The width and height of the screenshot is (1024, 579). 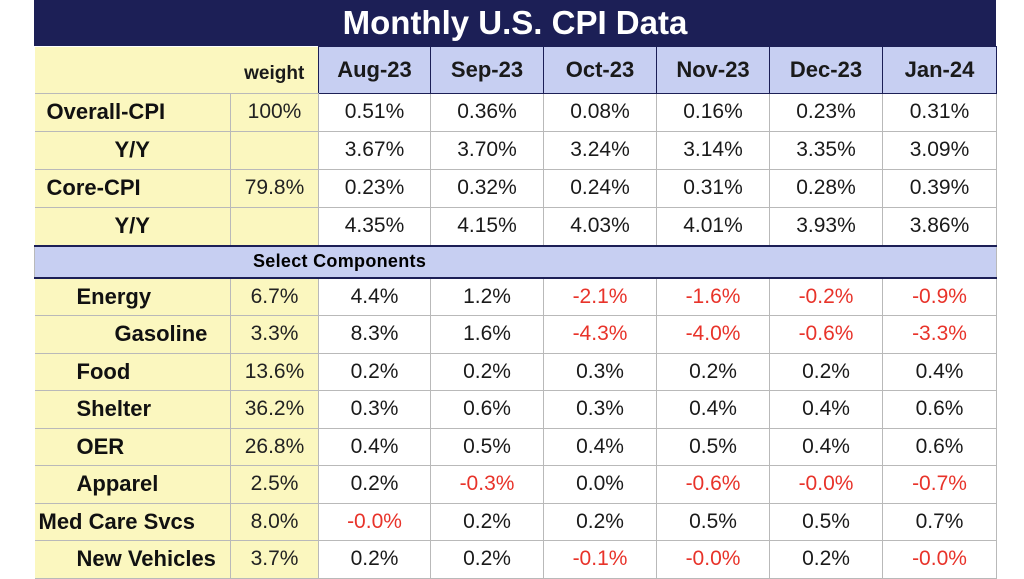 What do you see at coordinates (132, 409) in the screenshot?
I see `row-label: Shelter` at bounding box center [132, 409].